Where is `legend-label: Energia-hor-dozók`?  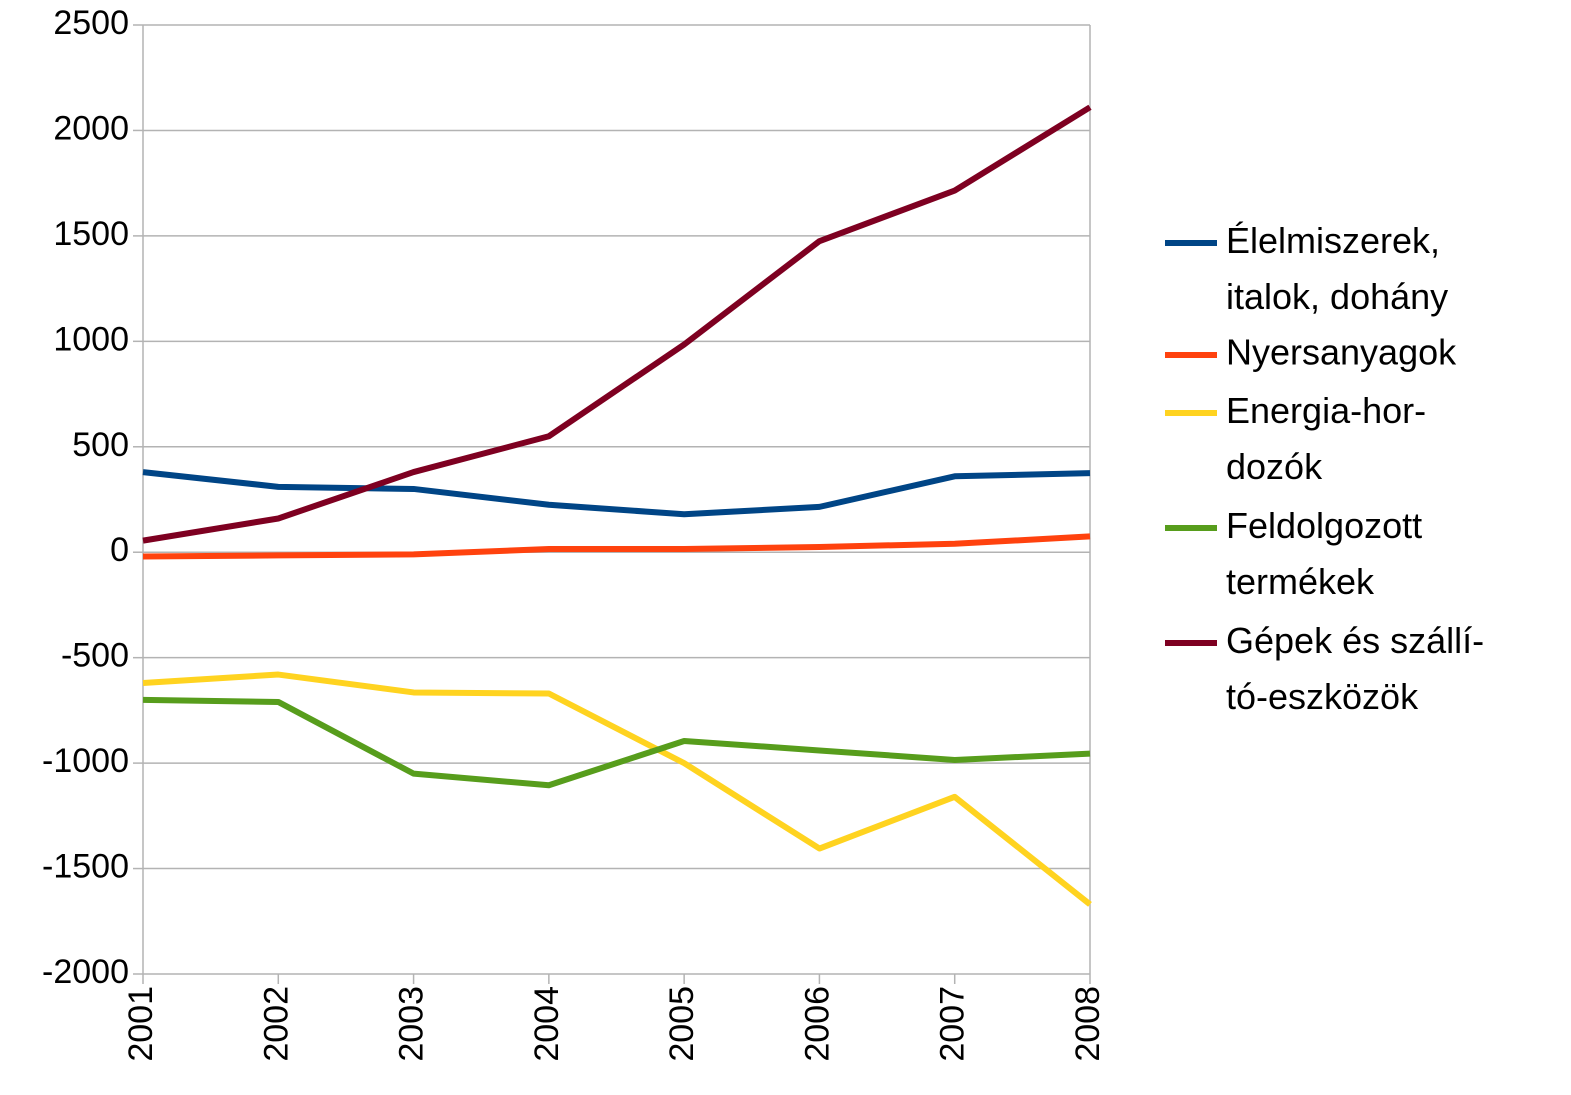 legend-label: Energia-hor-dozók is located at coordinates (1326, 438).